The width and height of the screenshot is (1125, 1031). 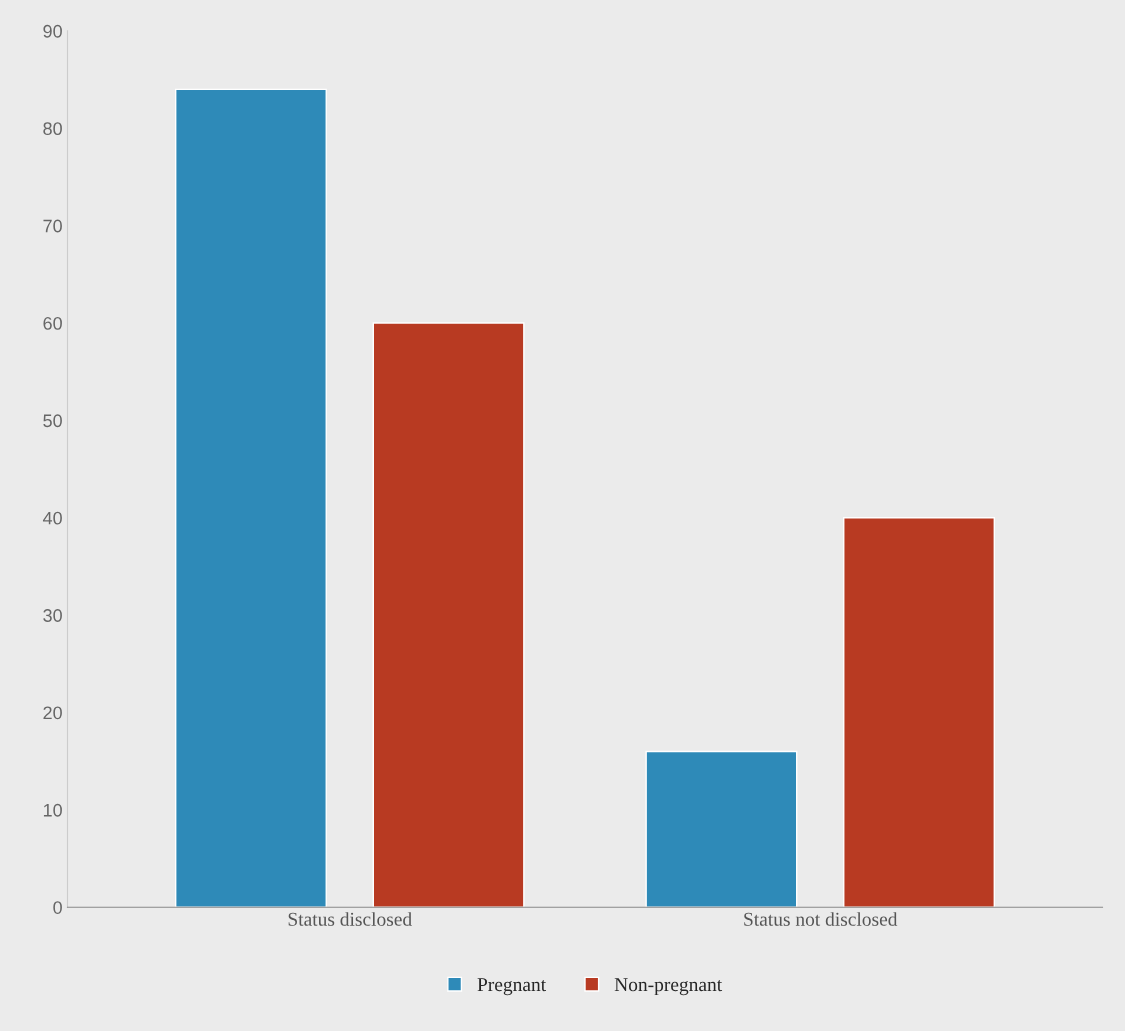 What do you see at coordinates (350, 919) in the screenshot?
I see `x-tick-label: Status disclosed` at bounding box center [350, 919].